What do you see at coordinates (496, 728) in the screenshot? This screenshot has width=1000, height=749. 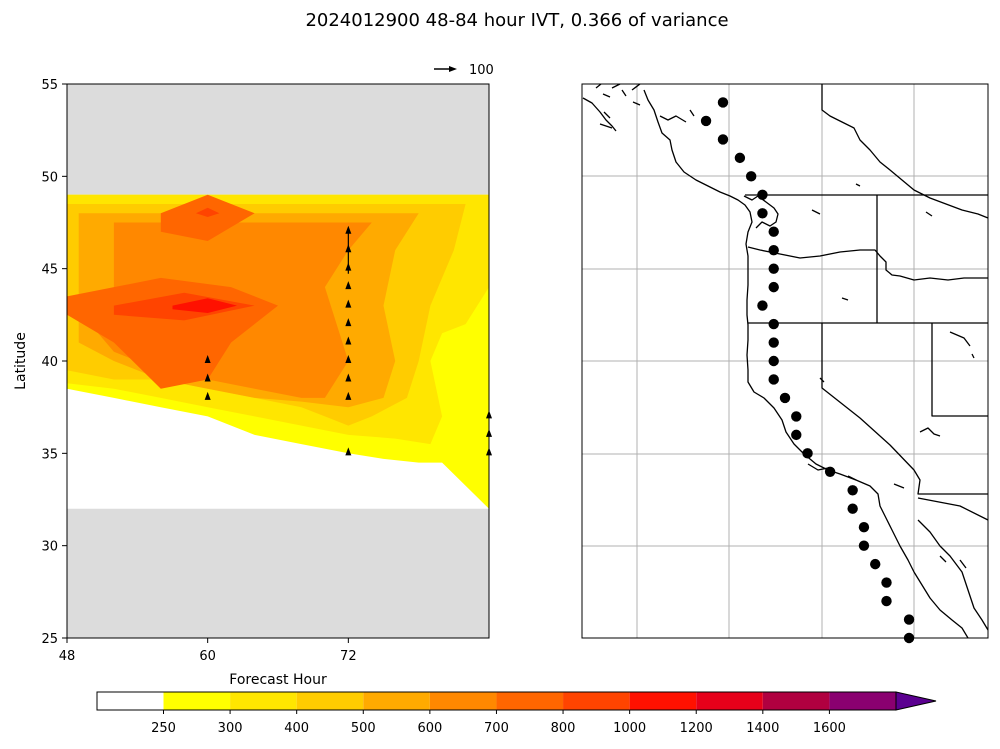 I see `colorbar-label: 700` at bounding box center [496, 728].